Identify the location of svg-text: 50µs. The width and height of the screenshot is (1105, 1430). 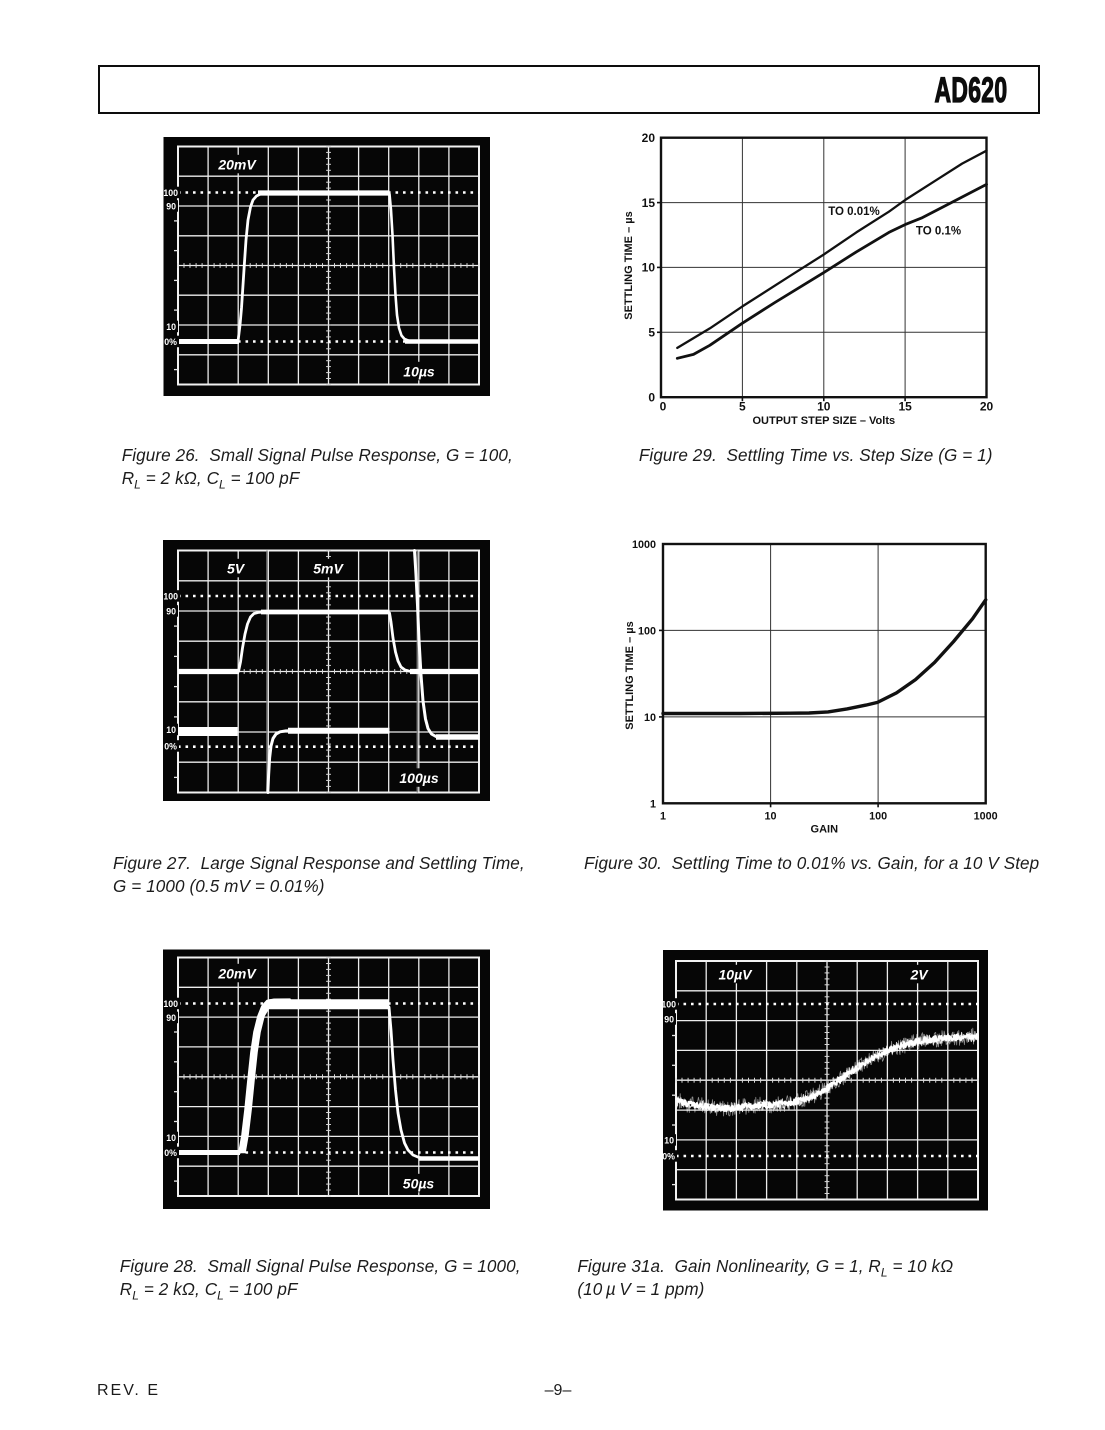
(419, 1184).